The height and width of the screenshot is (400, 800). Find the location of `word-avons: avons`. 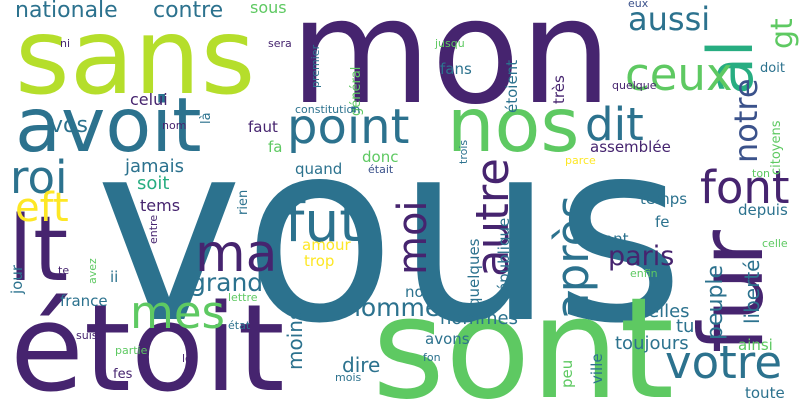

word-avons: avons is located at coordinates (447, 339).